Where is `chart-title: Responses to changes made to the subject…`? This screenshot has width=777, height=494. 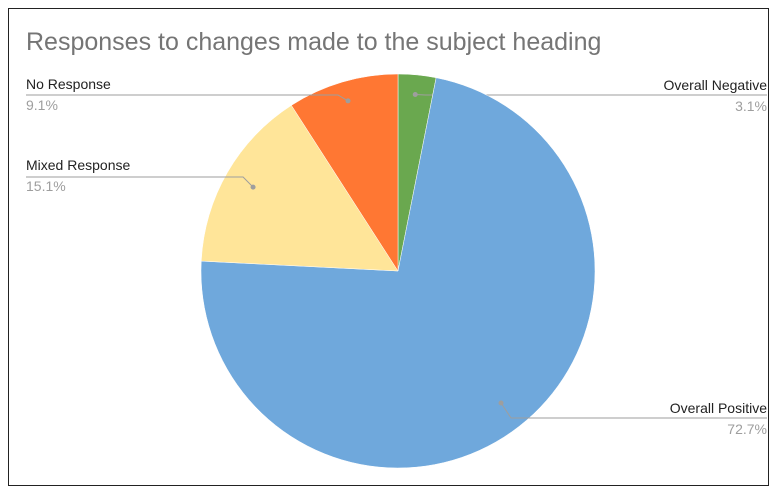 chart-title: Responses to changes made to the subject… is located at coordinates (314, 42).